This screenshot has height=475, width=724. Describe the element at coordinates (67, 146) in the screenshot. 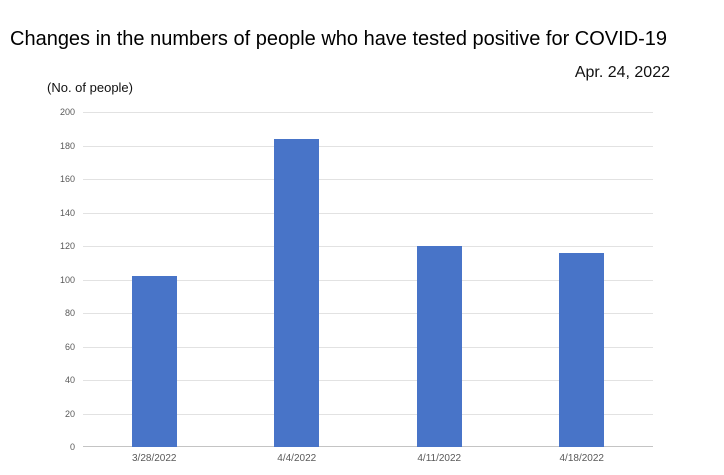

I see `y-tick-label: 180` at that location.